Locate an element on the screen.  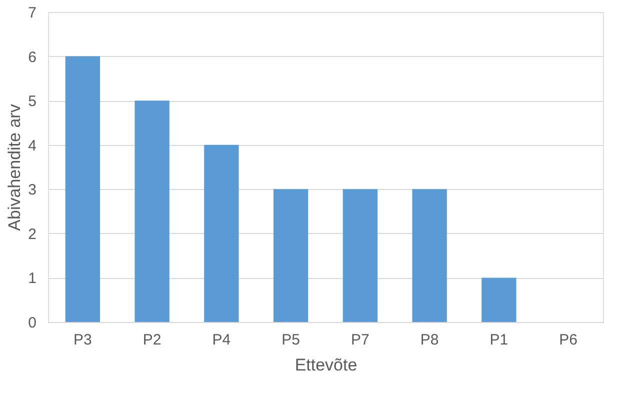
y-tick-label: 6 is located at coordinates (32, 57).